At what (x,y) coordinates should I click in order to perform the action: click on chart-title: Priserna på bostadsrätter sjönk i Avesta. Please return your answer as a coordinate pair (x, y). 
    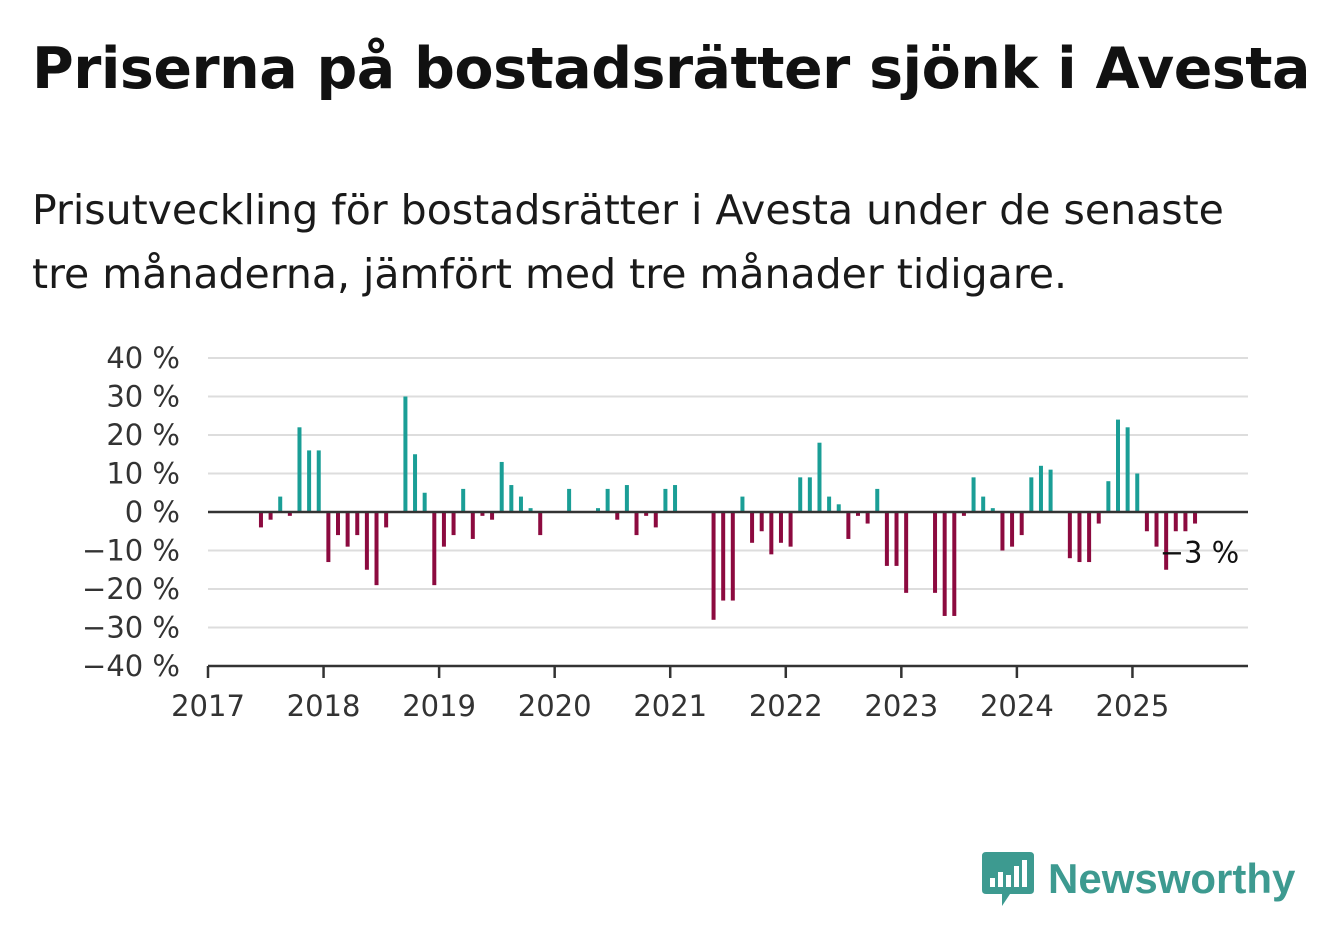
    Looking at the image, I should click on (671, 69).